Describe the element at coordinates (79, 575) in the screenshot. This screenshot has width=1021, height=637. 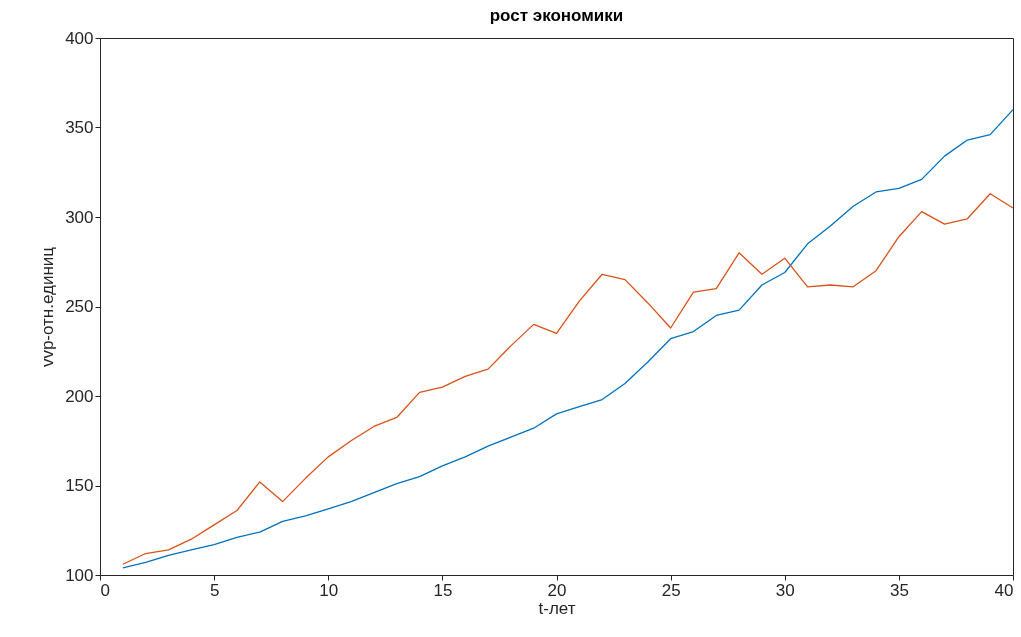
I see `y-tick-label: 100` at that location.